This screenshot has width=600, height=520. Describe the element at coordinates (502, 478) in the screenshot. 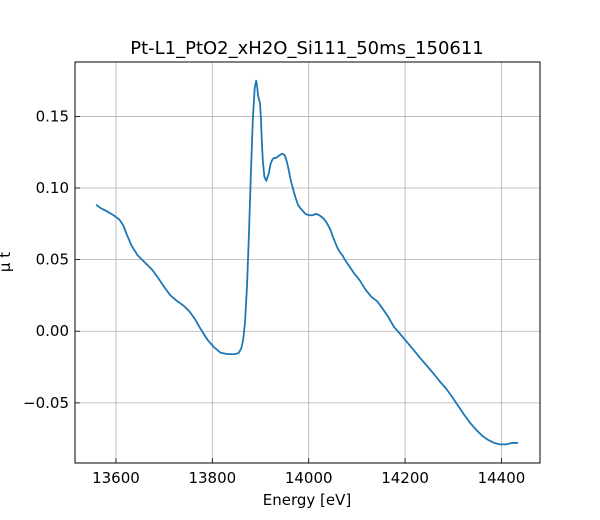

I see `x-tick-label: 14400` at that location.